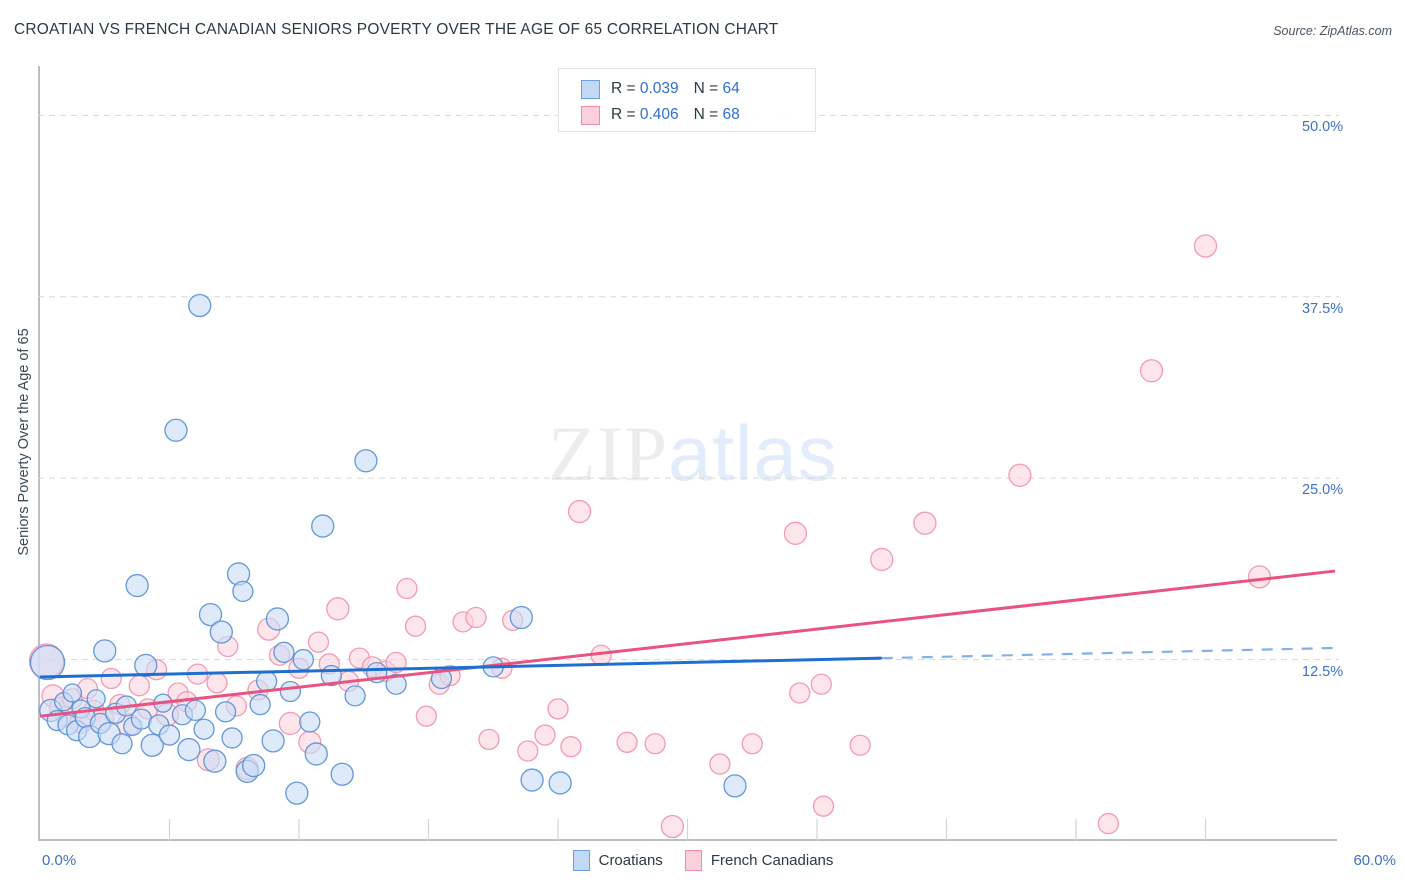 Image resolution: width=1406 pixels, height=892 pixels. What do you see at coordinates (590, 89) in the screenshot?
I see `stats-swatch-croatians` at bounding box center [590, 89].